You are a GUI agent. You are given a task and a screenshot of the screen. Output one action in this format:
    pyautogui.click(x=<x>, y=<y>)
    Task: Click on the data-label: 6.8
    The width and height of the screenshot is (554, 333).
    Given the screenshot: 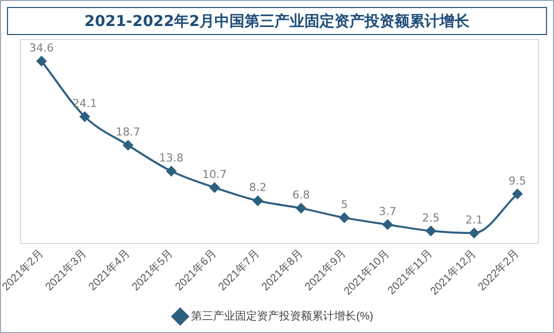 What is the action you would take?
    pyautogui.click(x=301, y=195)
    